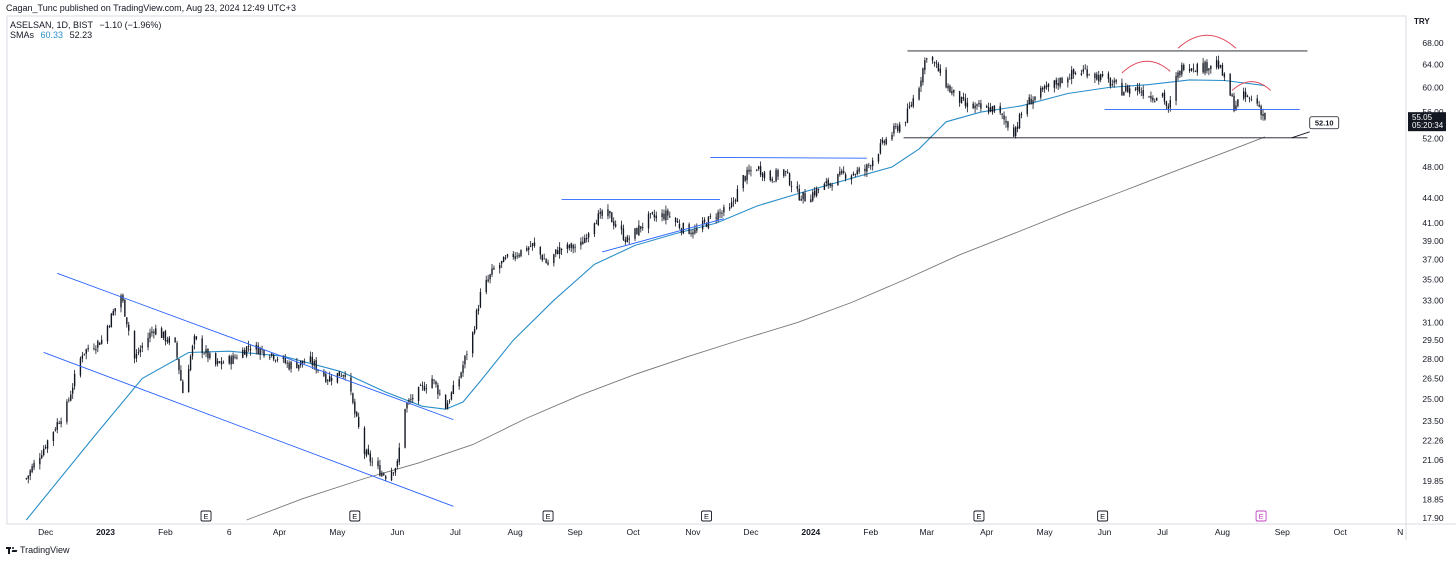 Image resolution: width=1456 pixels, height=561 pixels. I want to click on currency-label: TRY, so click(1422, 21).